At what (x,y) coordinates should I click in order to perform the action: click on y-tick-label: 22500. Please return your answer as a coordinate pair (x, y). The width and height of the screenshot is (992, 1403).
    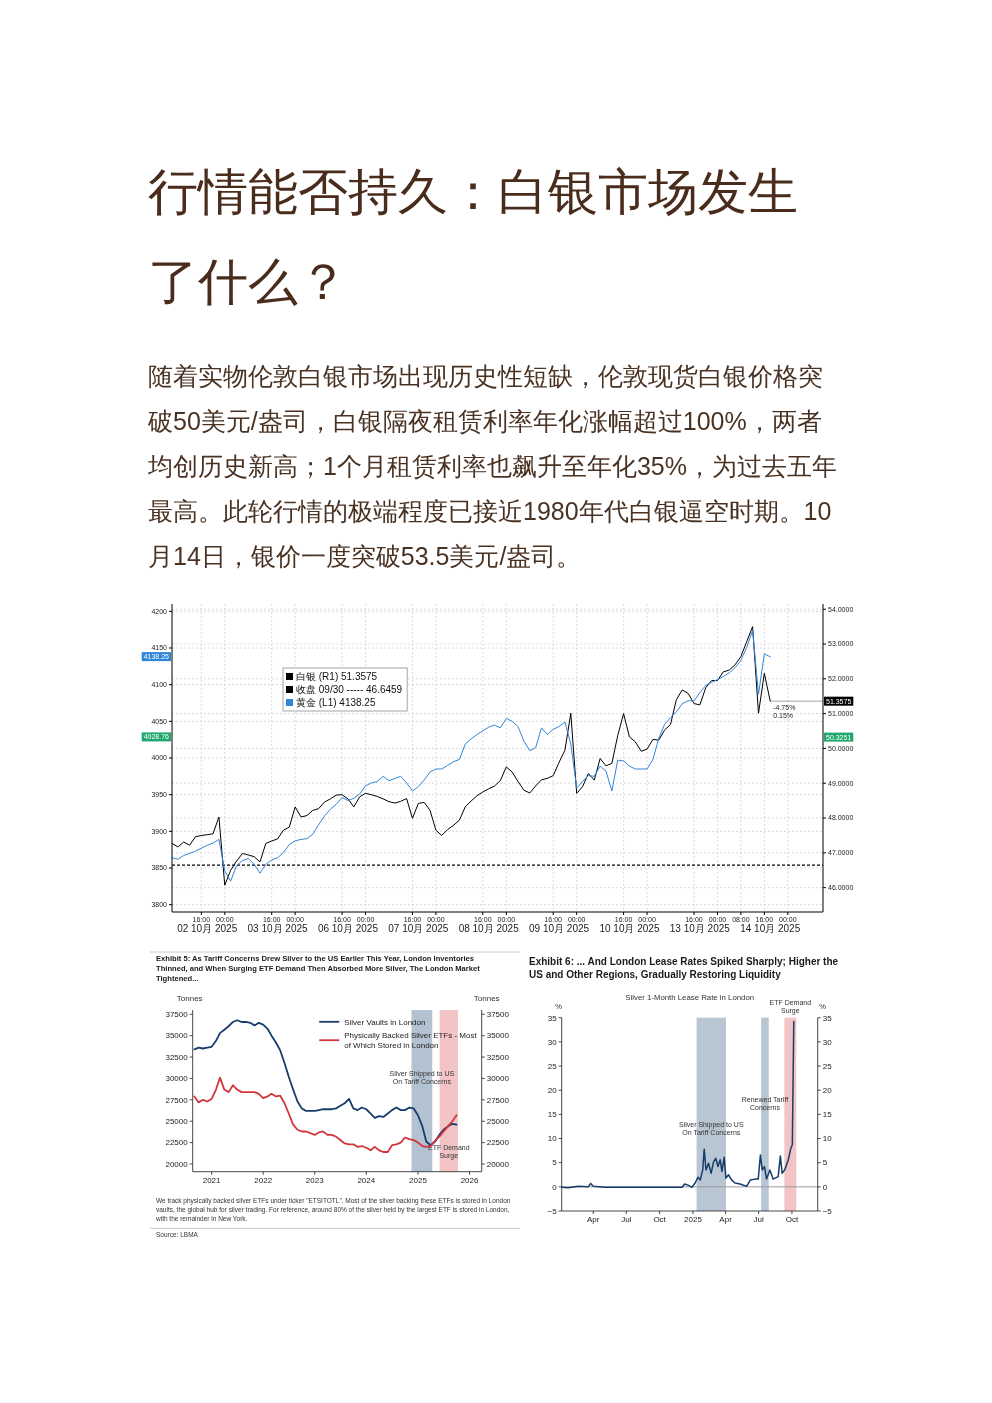
    Looking at the image, I should click on (177, 1143).